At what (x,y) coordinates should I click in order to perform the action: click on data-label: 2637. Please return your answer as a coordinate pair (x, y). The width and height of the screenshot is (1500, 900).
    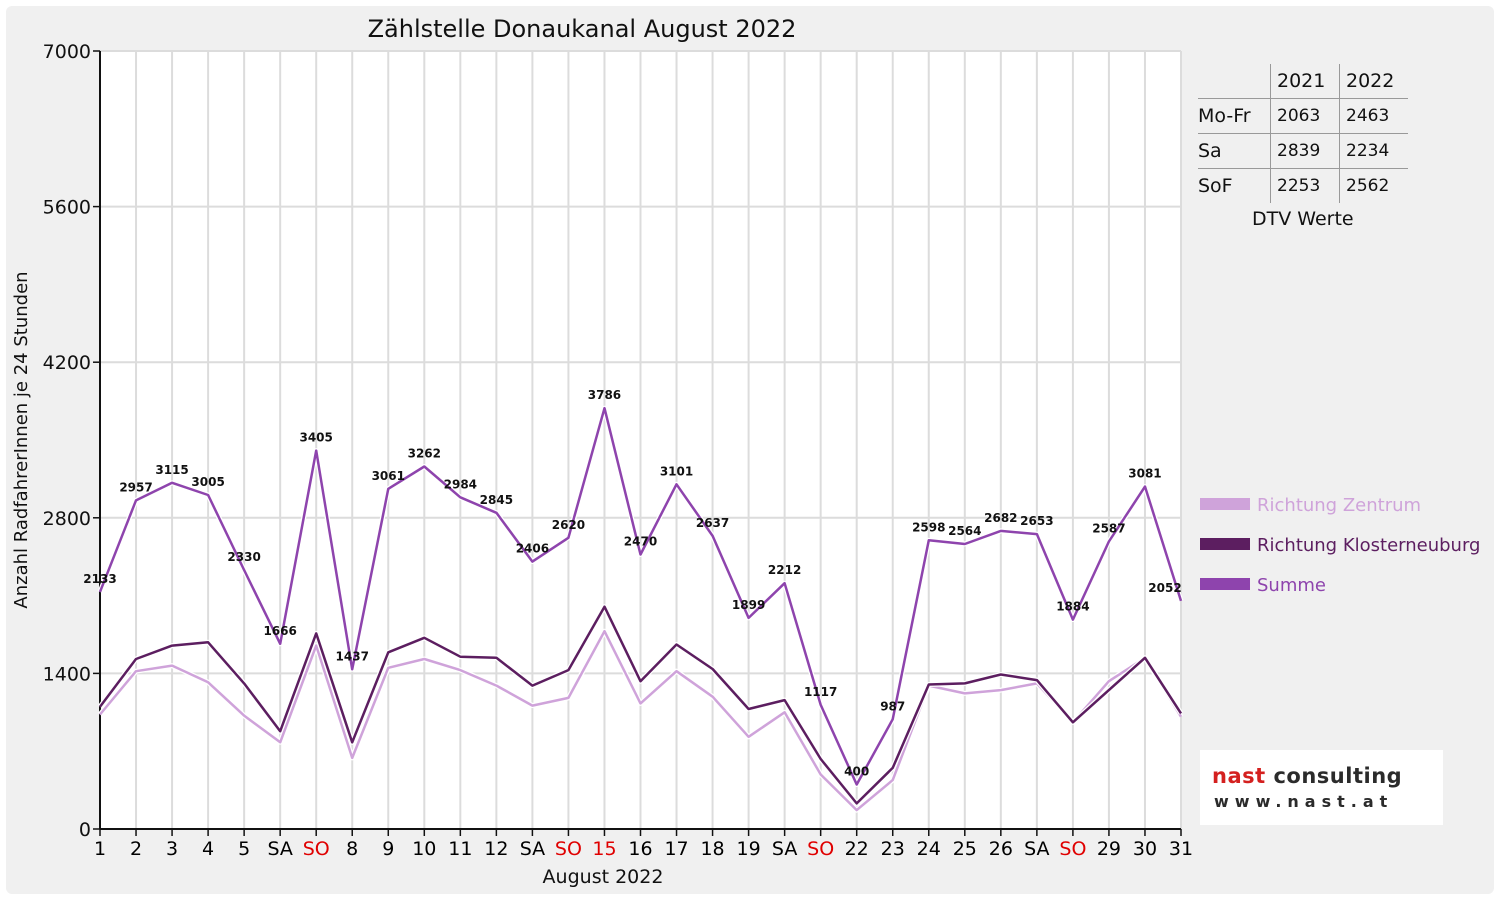
    Looking at the image, I should click on (712, 523).